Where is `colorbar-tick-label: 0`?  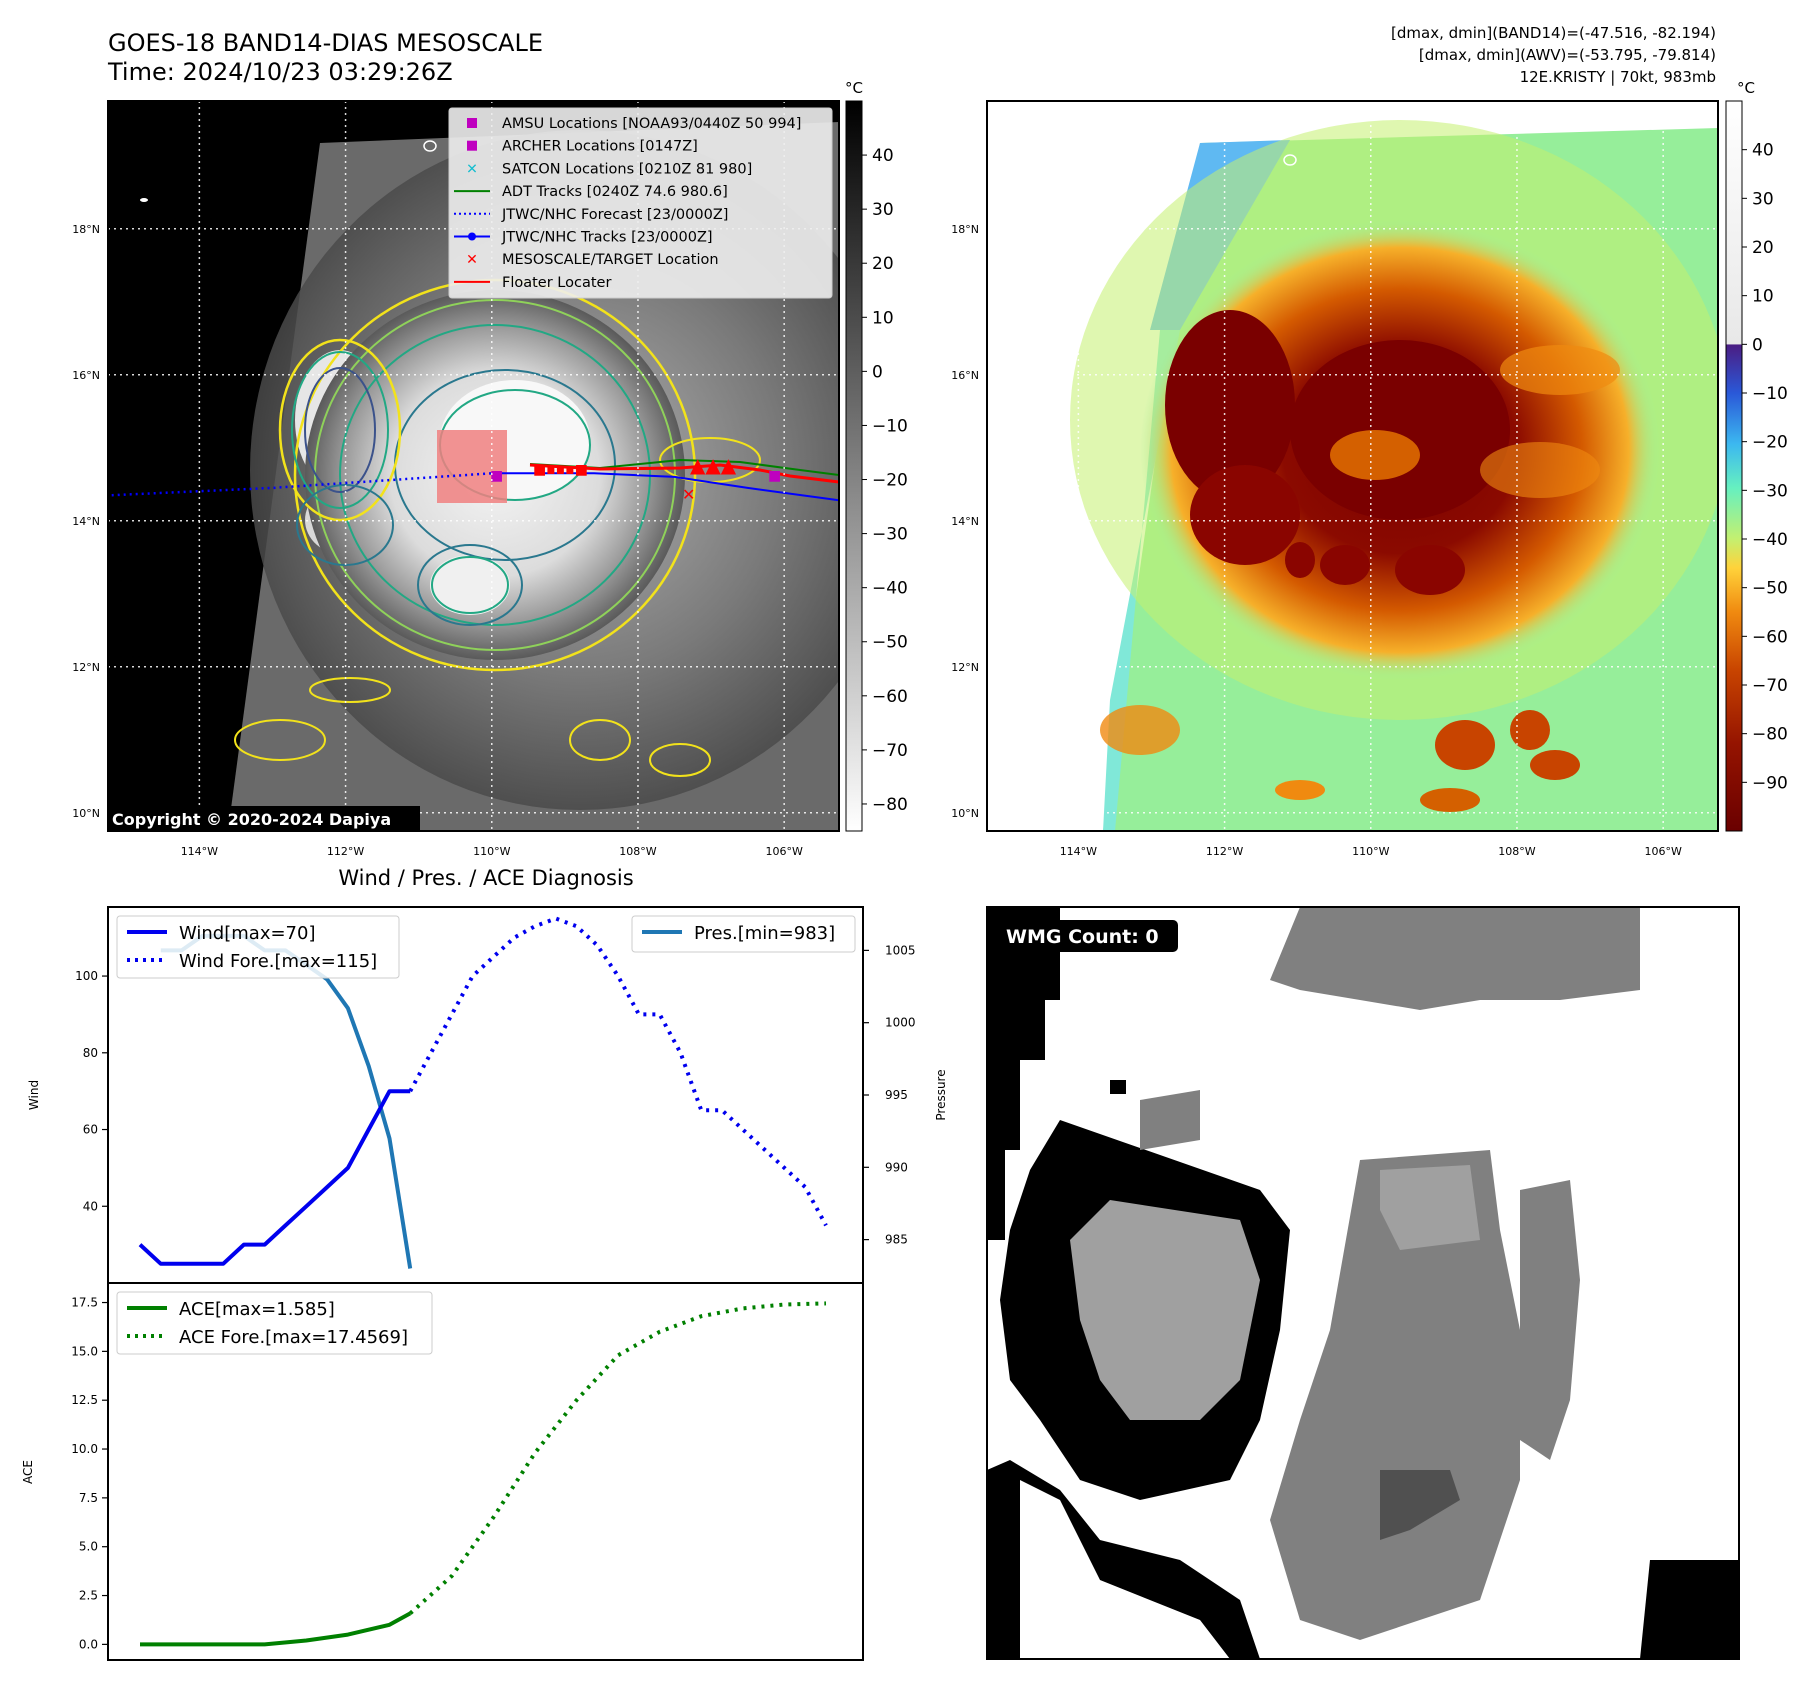
colorbar-tick-label: 0 is located at coordinates (1757, 345).